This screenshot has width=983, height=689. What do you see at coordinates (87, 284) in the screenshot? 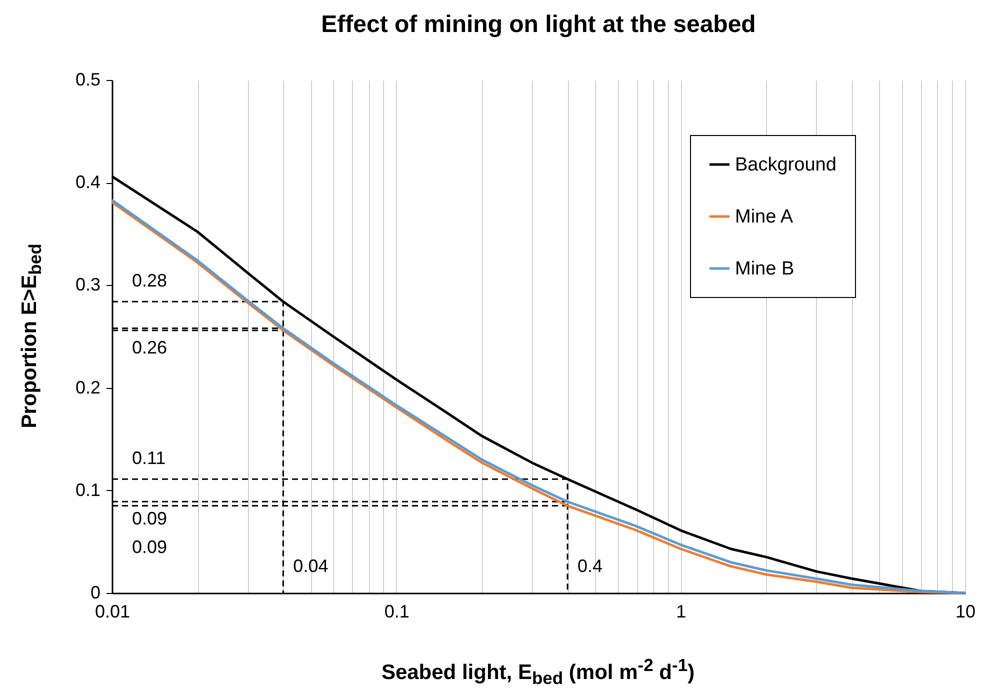
I see `y-tick-label: 0.3` at bounding box center [87, 284].